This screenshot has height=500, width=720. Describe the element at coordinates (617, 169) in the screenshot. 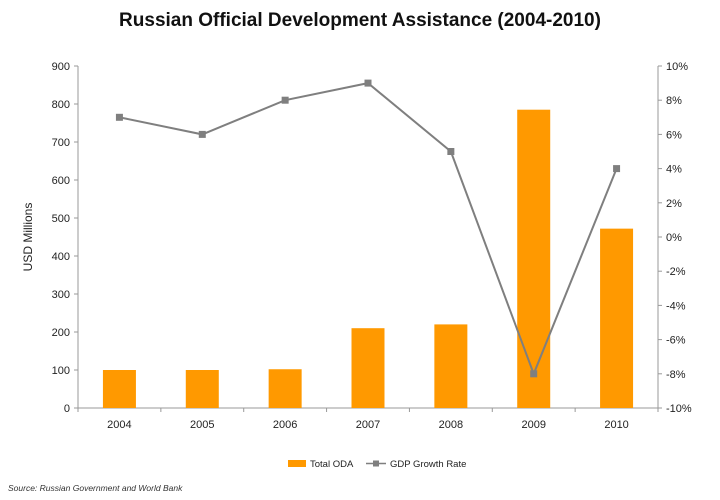

I see `gdp-growth-point-2010` at that location.